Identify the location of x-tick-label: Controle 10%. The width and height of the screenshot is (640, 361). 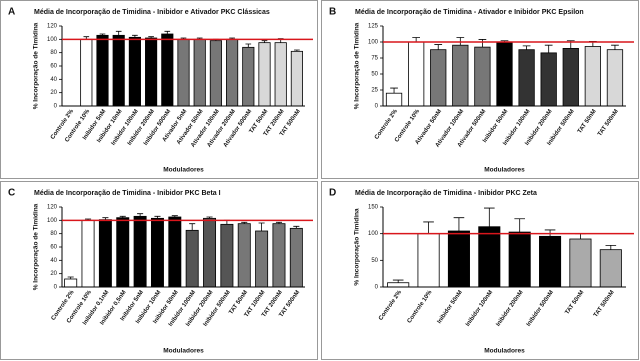
(420, 306).